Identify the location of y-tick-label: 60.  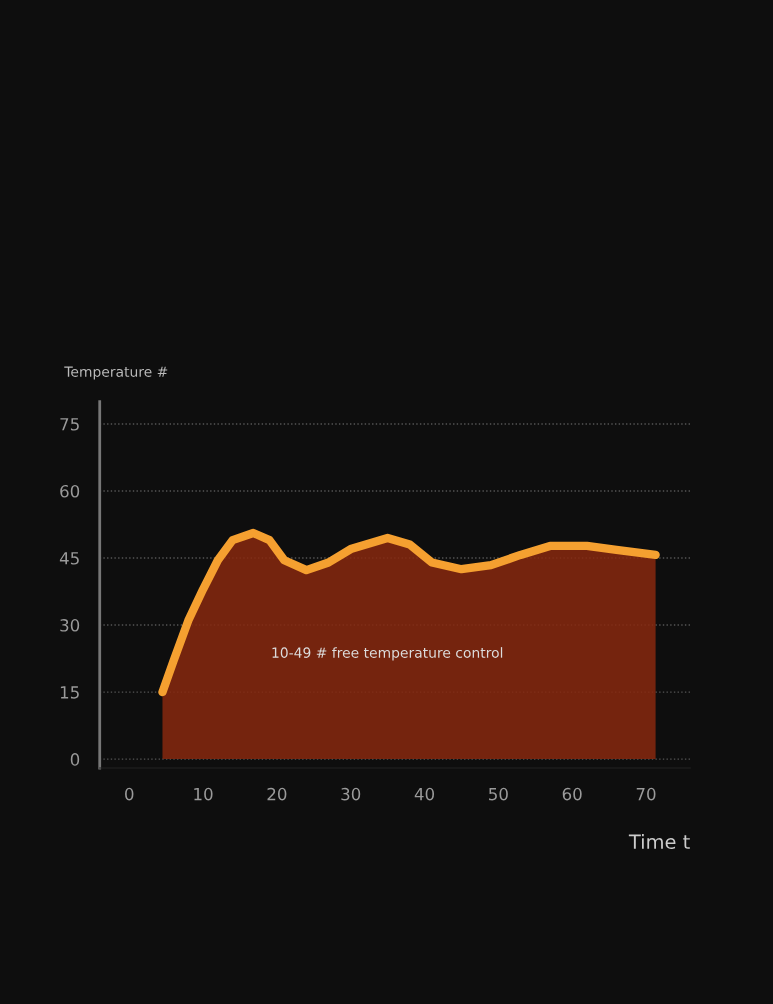
(70, 491).